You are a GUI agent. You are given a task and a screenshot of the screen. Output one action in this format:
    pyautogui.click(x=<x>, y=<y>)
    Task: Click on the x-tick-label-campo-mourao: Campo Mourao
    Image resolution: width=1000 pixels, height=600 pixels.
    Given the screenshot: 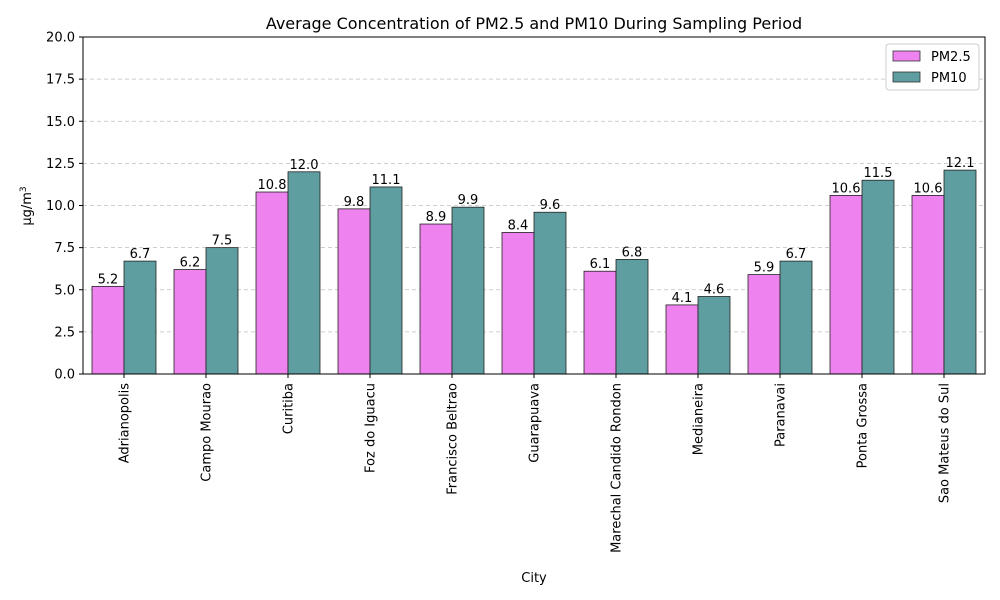 What is the action you would take?
    pyautogui.click(x=207, y=432)
    